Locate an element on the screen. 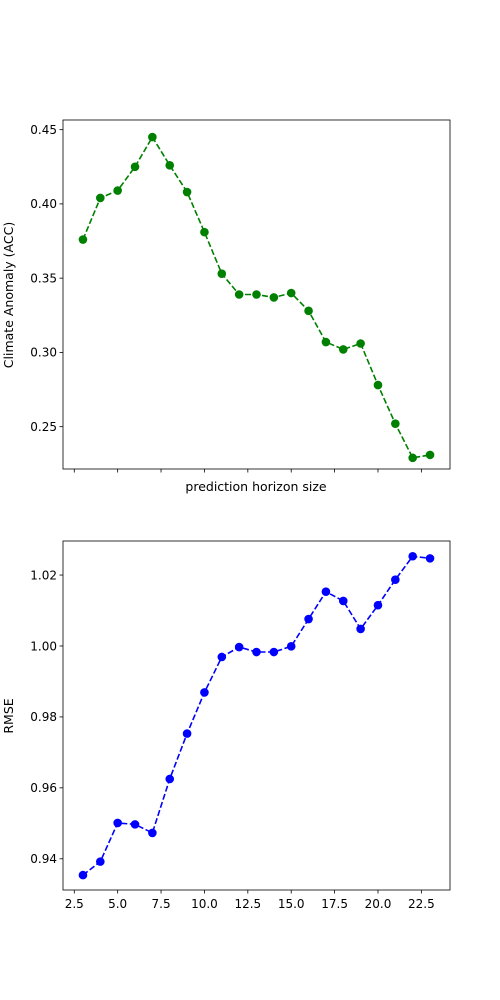  rmse-x-tick-label: 10.0 is located at coordinates (204, 904).